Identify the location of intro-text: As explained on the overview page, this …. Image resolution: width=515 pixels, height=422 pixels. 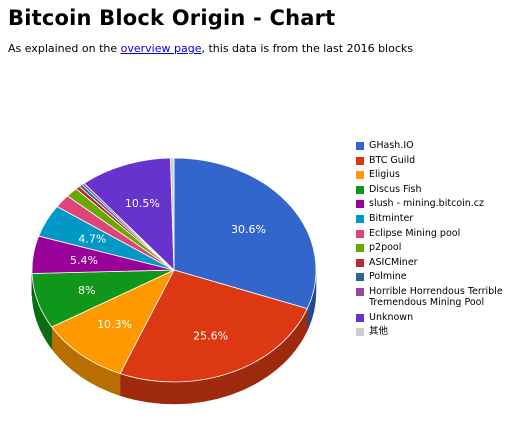
(210, 48).